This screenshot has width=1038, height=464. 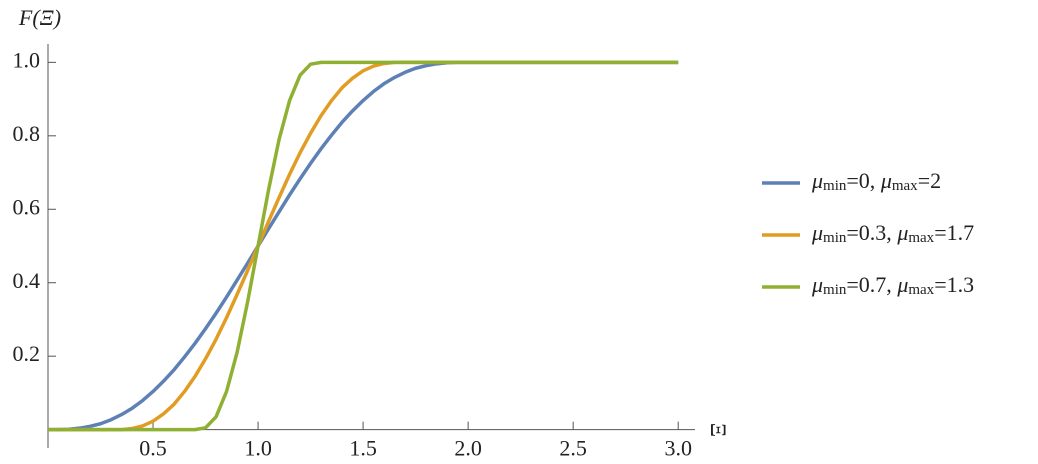 I want to click on y-tick-label: 0.2, so click(x=27, y=353).